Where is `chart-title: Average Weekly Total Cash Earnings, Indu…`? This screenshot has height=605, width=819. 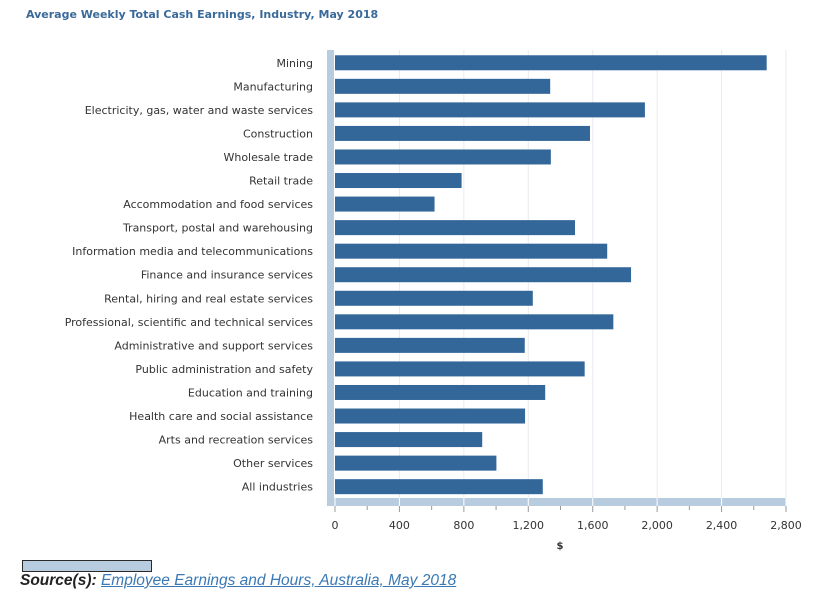
chart-title: Average Weekly Total Cash Earnings, Indu… is located at coordinates (202, 14).